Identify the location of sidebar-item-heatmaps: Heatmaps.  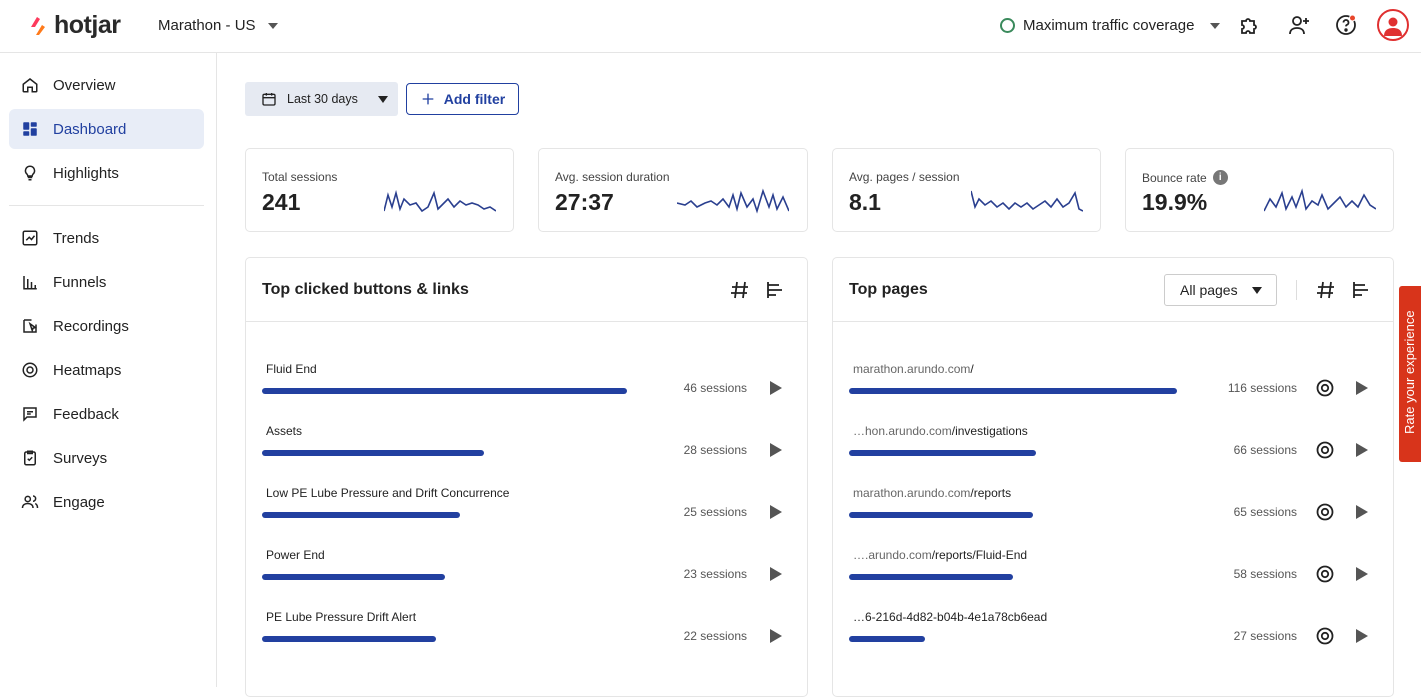
(106, 370).